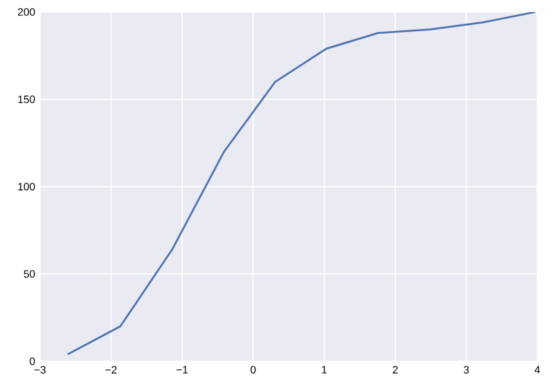 Image resolution: width=558 pixels, height=391 pixels. Describe the element at coordinates (26, 100) in the screenshot. I see `y-tick-label: 150` at that location.